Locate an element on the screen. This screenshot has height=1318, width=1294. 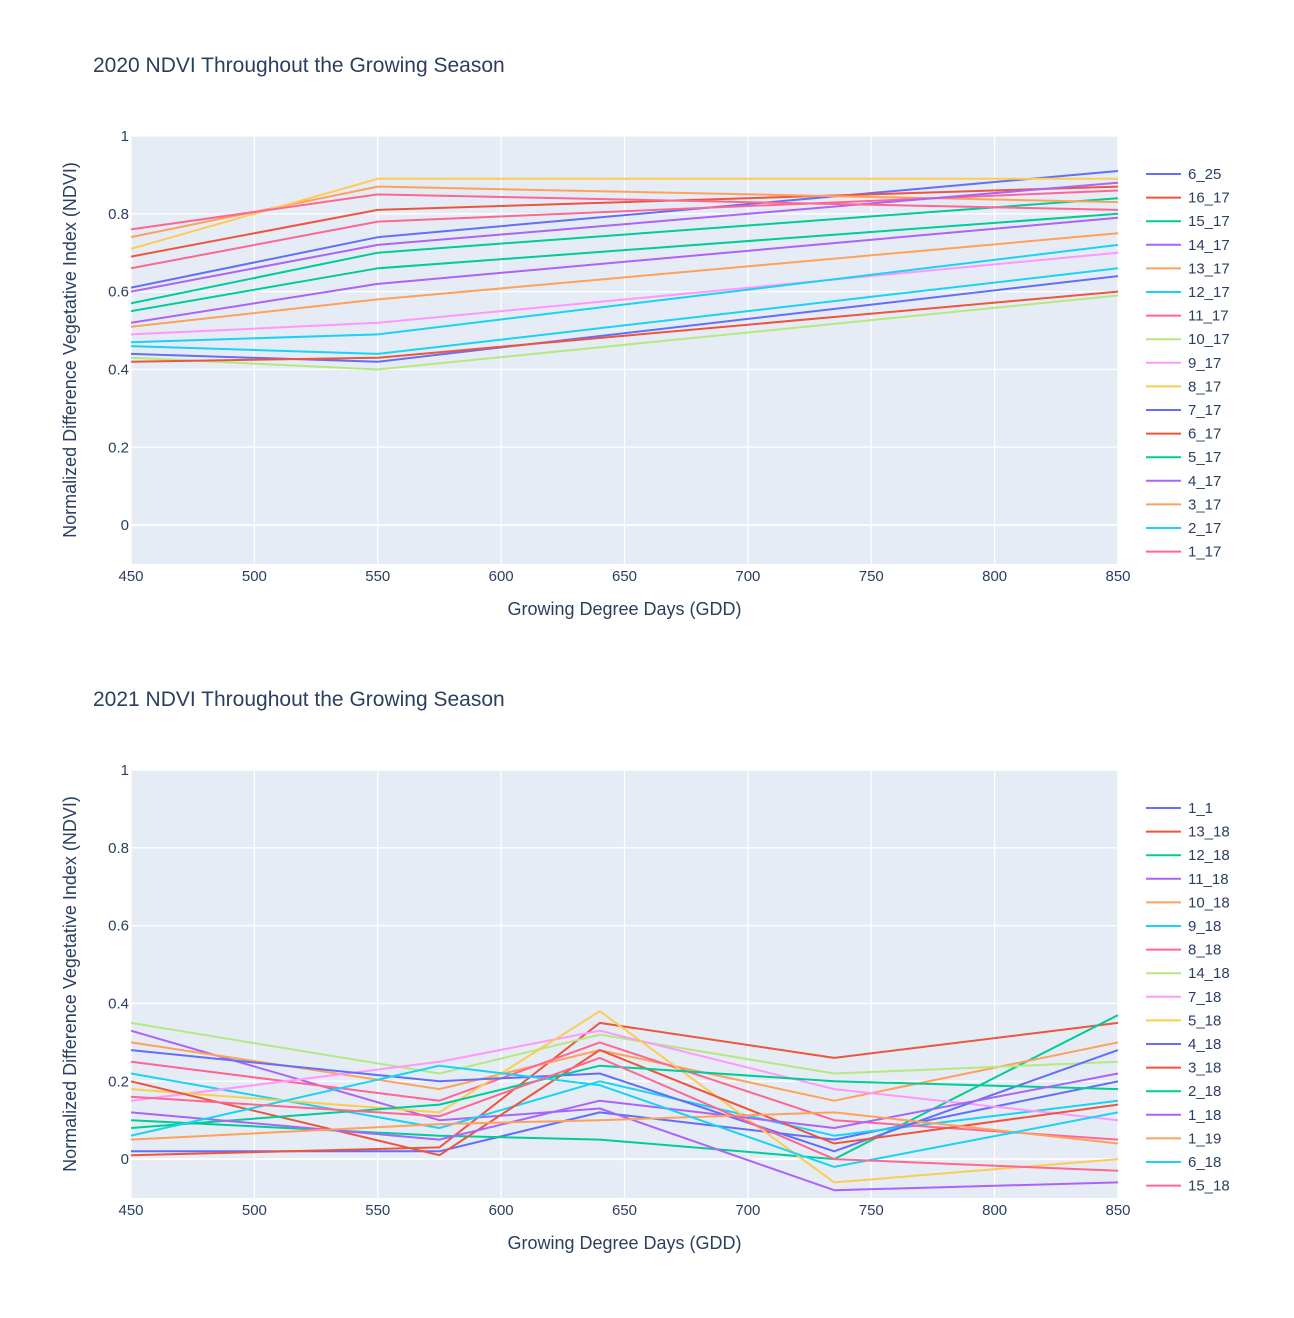
legend-label: 10_18 is located at coordinates (1209, 902).